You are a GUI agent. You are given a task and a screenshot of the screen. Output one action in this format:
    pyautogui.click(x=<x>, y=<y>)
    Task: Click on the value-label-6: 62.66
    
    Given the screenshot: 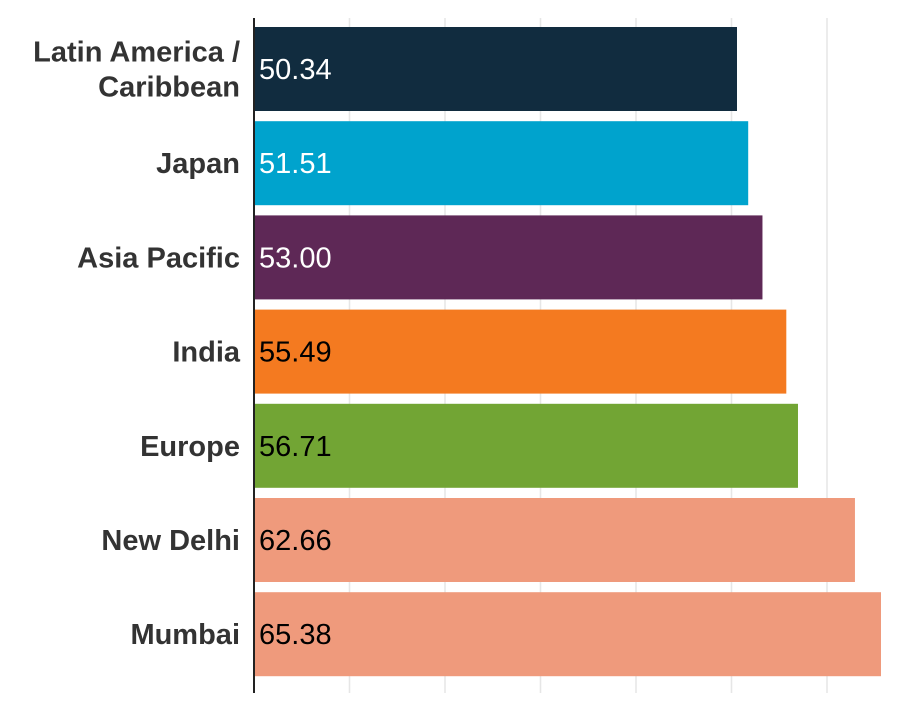 What is the action you would take?
    pyautogui.click(x=295, y=541)
    